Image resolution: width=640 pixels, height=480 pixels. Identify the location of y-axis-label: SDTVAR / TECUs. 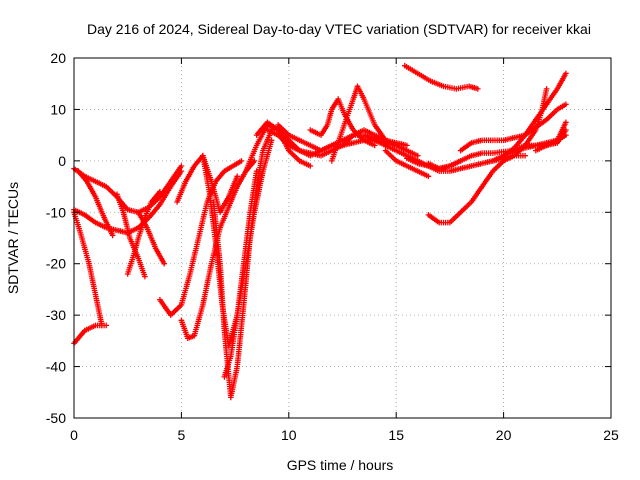
(13, 238).